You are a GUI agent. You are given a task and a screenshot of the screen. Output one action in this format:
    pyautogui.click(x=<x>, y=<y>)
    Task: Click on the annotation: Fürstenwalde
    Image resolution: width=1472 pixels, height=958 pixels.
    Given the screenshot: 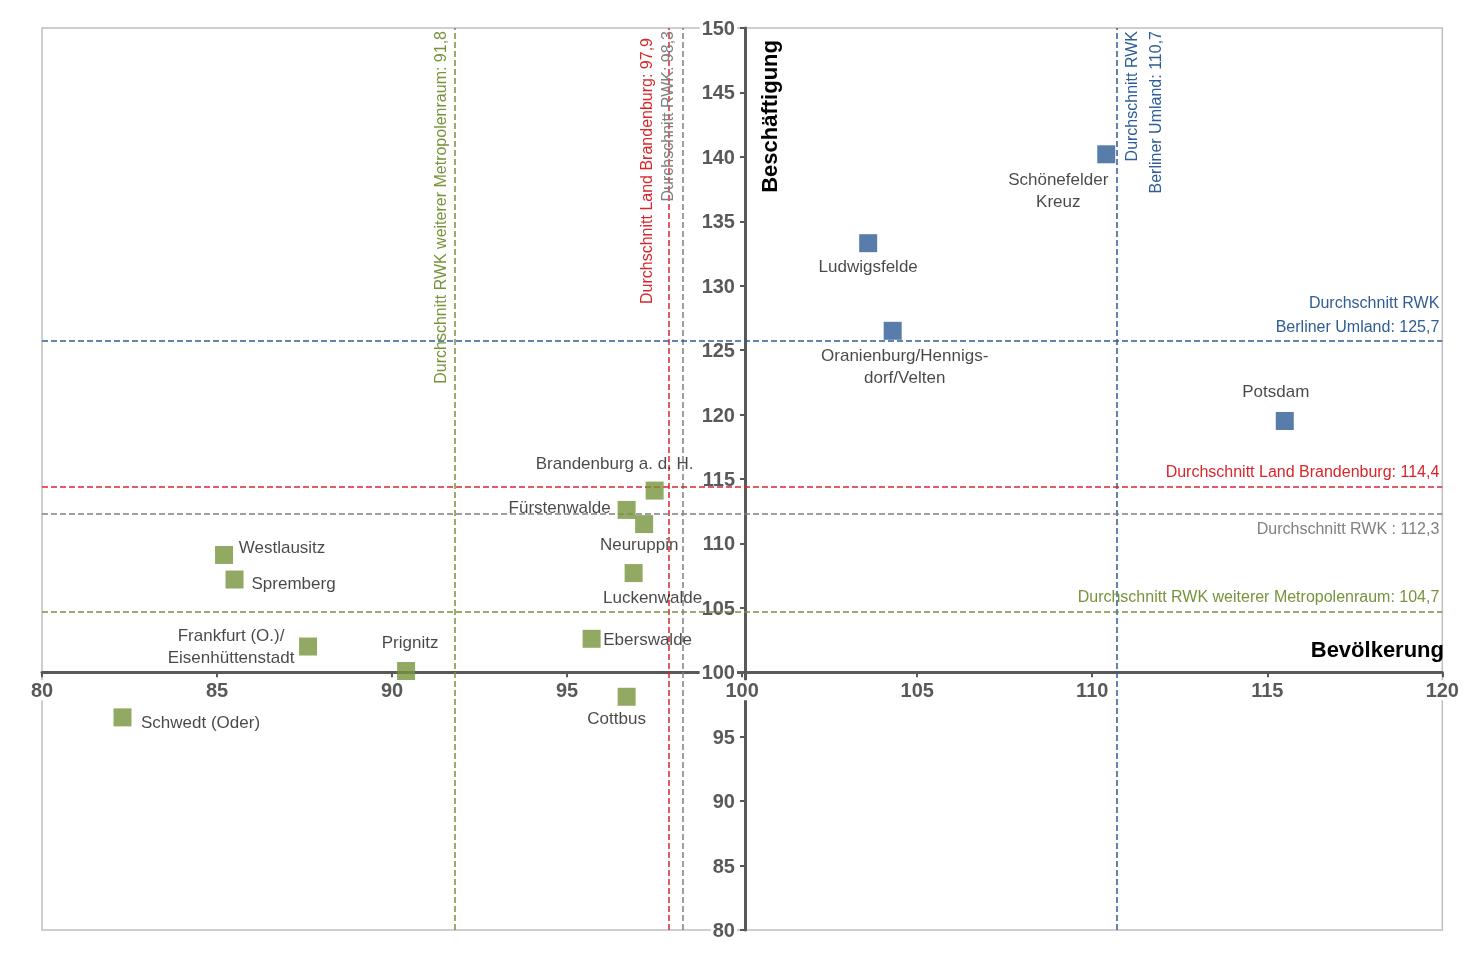 What is the action you would take?
    pyautogui.click(x=559, y=508)
    